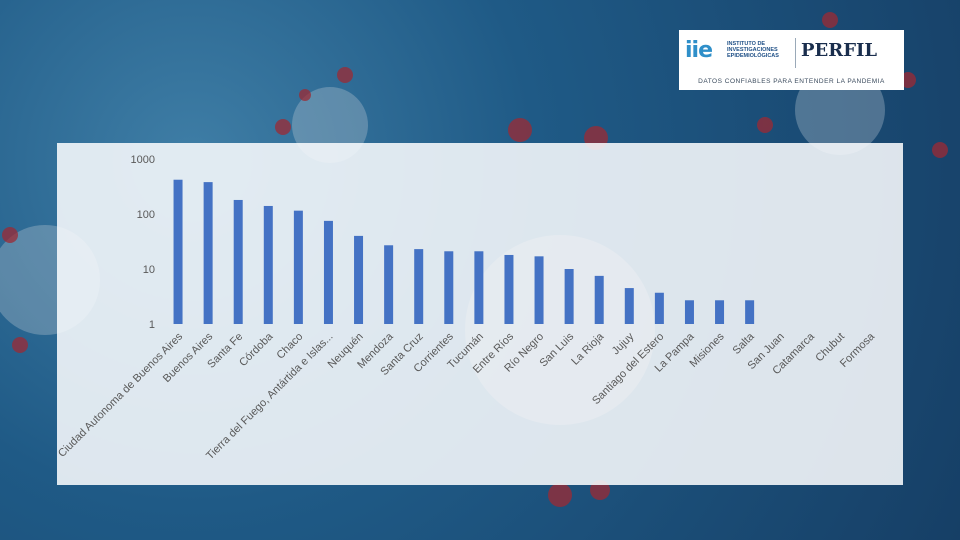 The width and height of the screenshot is (960, 540). Describe the element at coordinates (623, 343) in the screenshot. I see `x-tick-label: Jujuy` at that location.